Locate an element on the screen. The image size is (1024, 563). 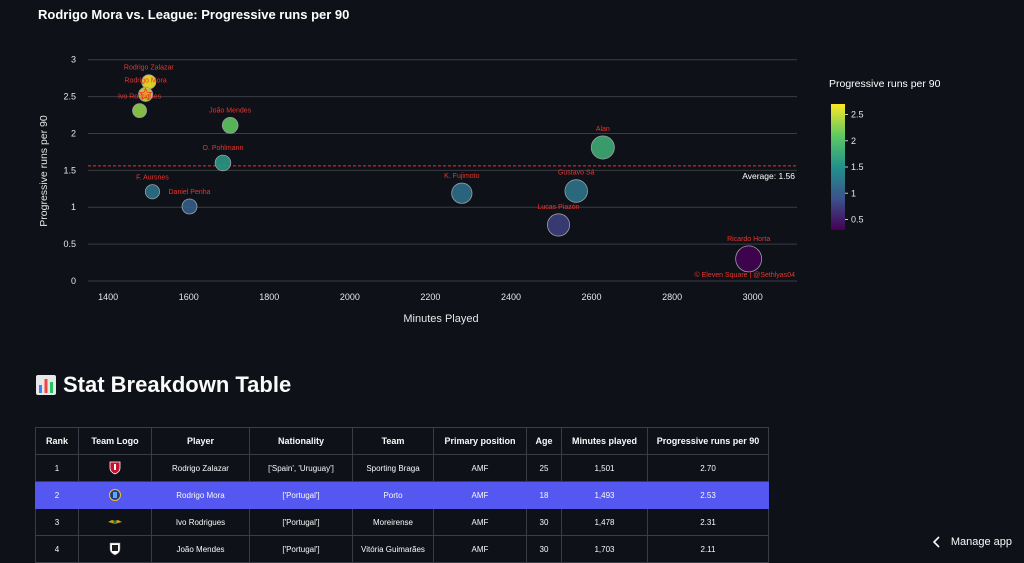
manage-app-label: Manage app is located at coordinates (981, 542).